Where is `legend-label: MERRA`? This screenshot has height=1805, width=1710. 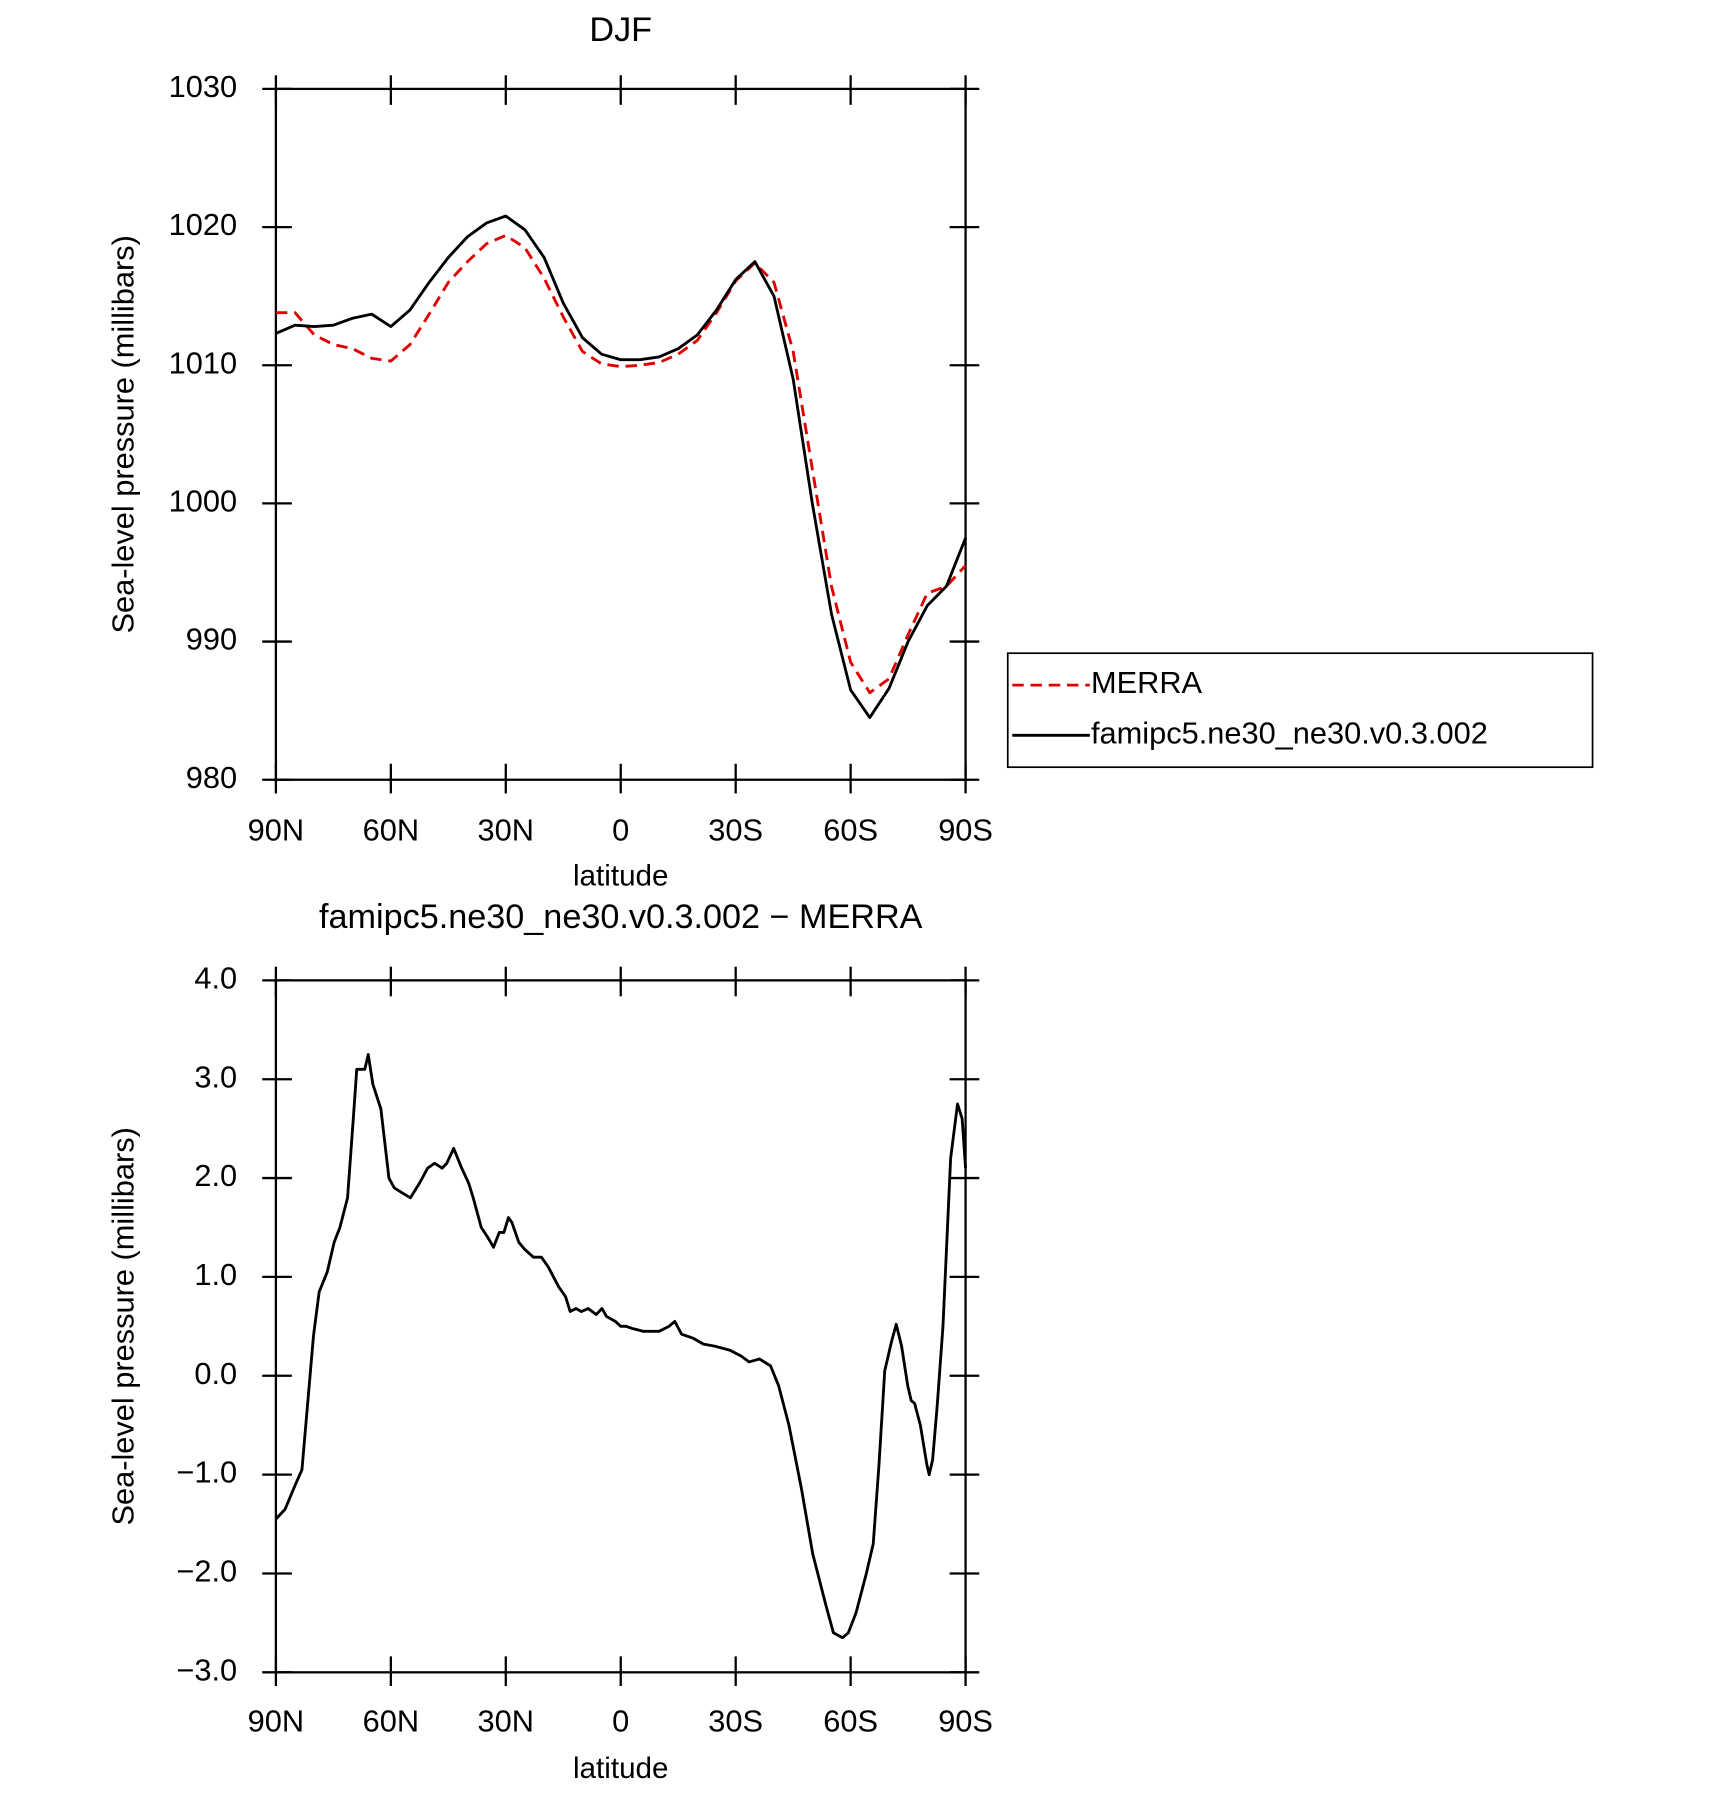
legend-label: MERRA is located at coordinates (1147, 682).